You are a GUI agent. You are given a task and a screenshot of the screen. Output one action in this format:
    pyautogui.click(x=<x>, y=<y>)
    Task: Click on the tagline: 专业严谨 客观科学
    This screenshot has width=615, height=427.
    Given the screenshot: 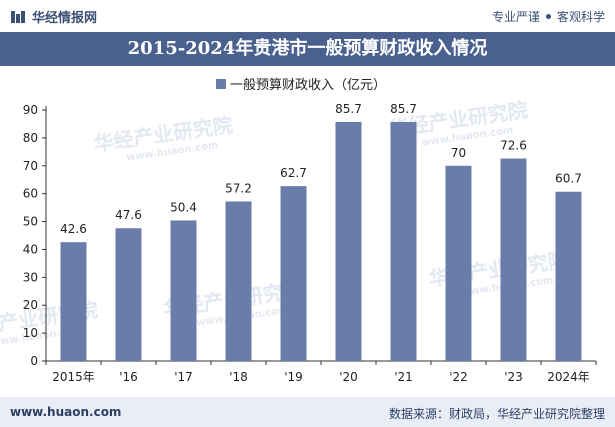 What is the action you would take?
    pyautogui.click(x=548, y=16)
    